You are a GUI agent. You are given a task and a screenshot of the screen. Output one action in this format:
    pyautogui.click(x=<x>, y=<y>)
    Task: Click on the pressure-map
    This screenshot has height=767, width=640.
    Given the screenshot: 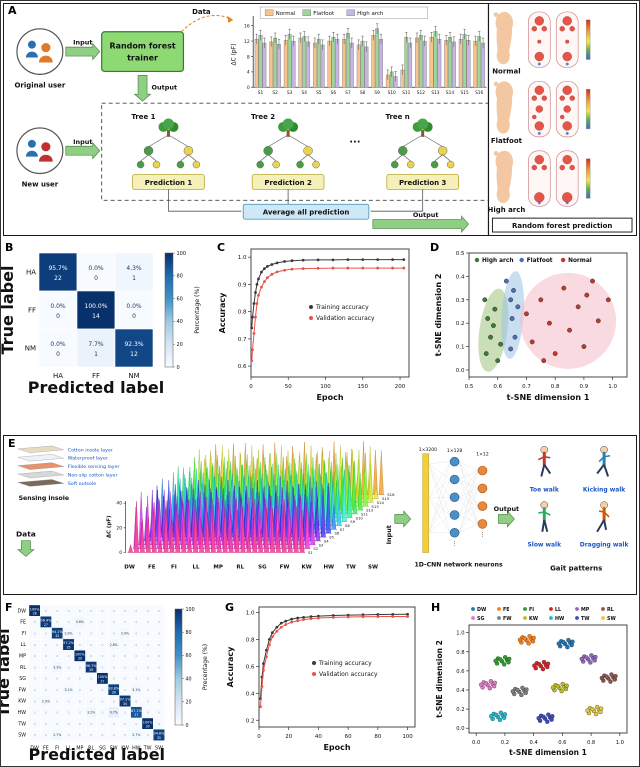 What is the action you would take?
    pyautogui.click(x=567, y=178)
    